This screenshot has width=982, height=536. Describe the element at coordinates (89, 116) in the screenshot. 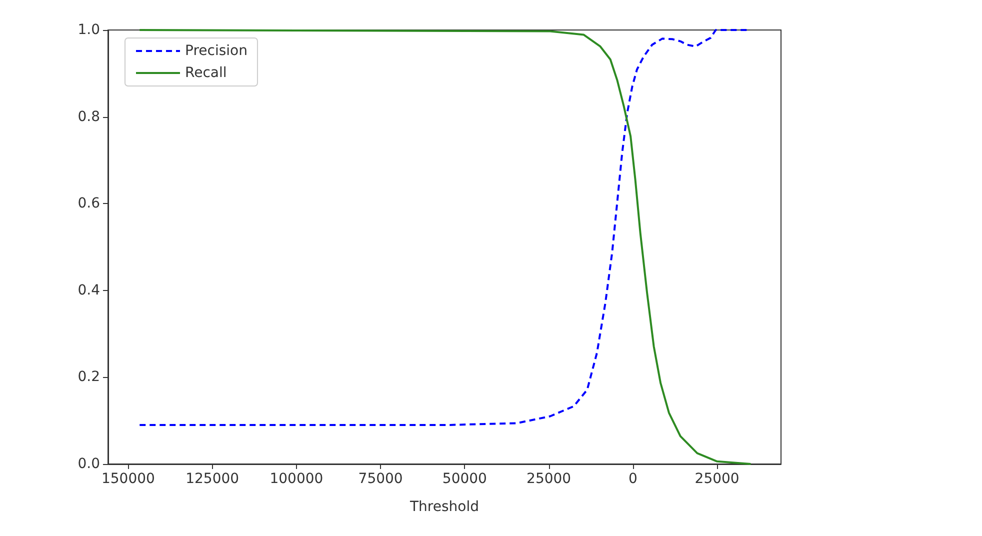

I see `y-tick-label: 0.8` at that location.